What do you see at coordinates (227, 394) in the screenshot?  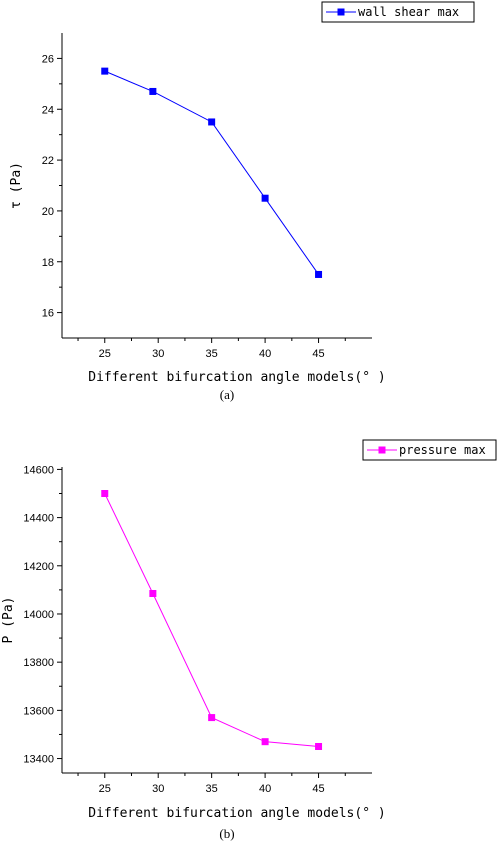 I see `figure-caption: (a)` at bounding box center [227, 394].